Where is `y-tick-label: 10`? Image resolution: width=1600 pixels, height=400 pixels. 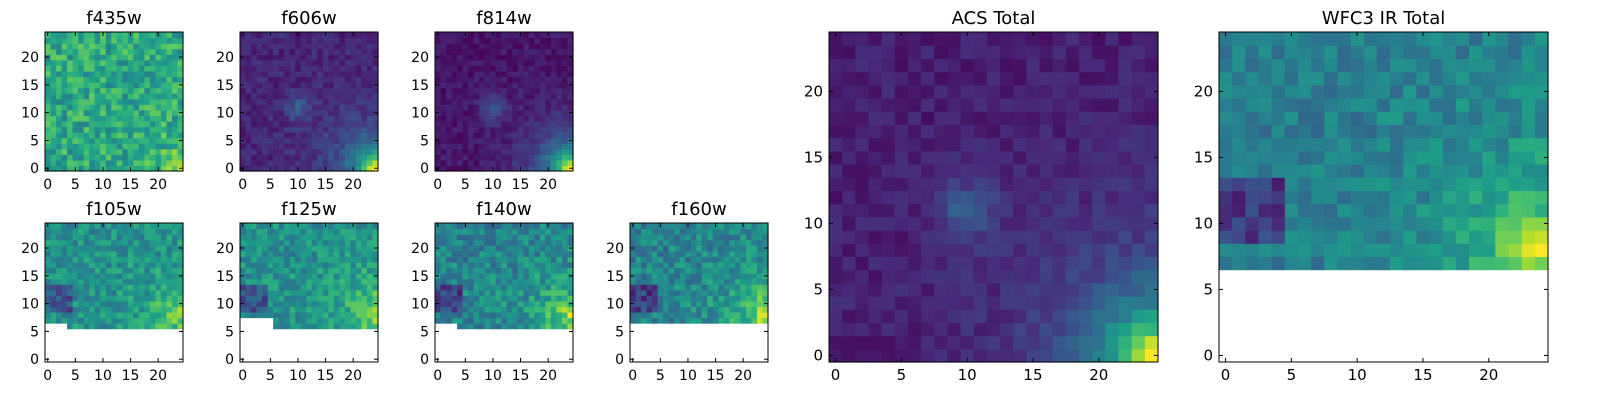
y-tick-label: 10 is located at coordinates (225, 114).